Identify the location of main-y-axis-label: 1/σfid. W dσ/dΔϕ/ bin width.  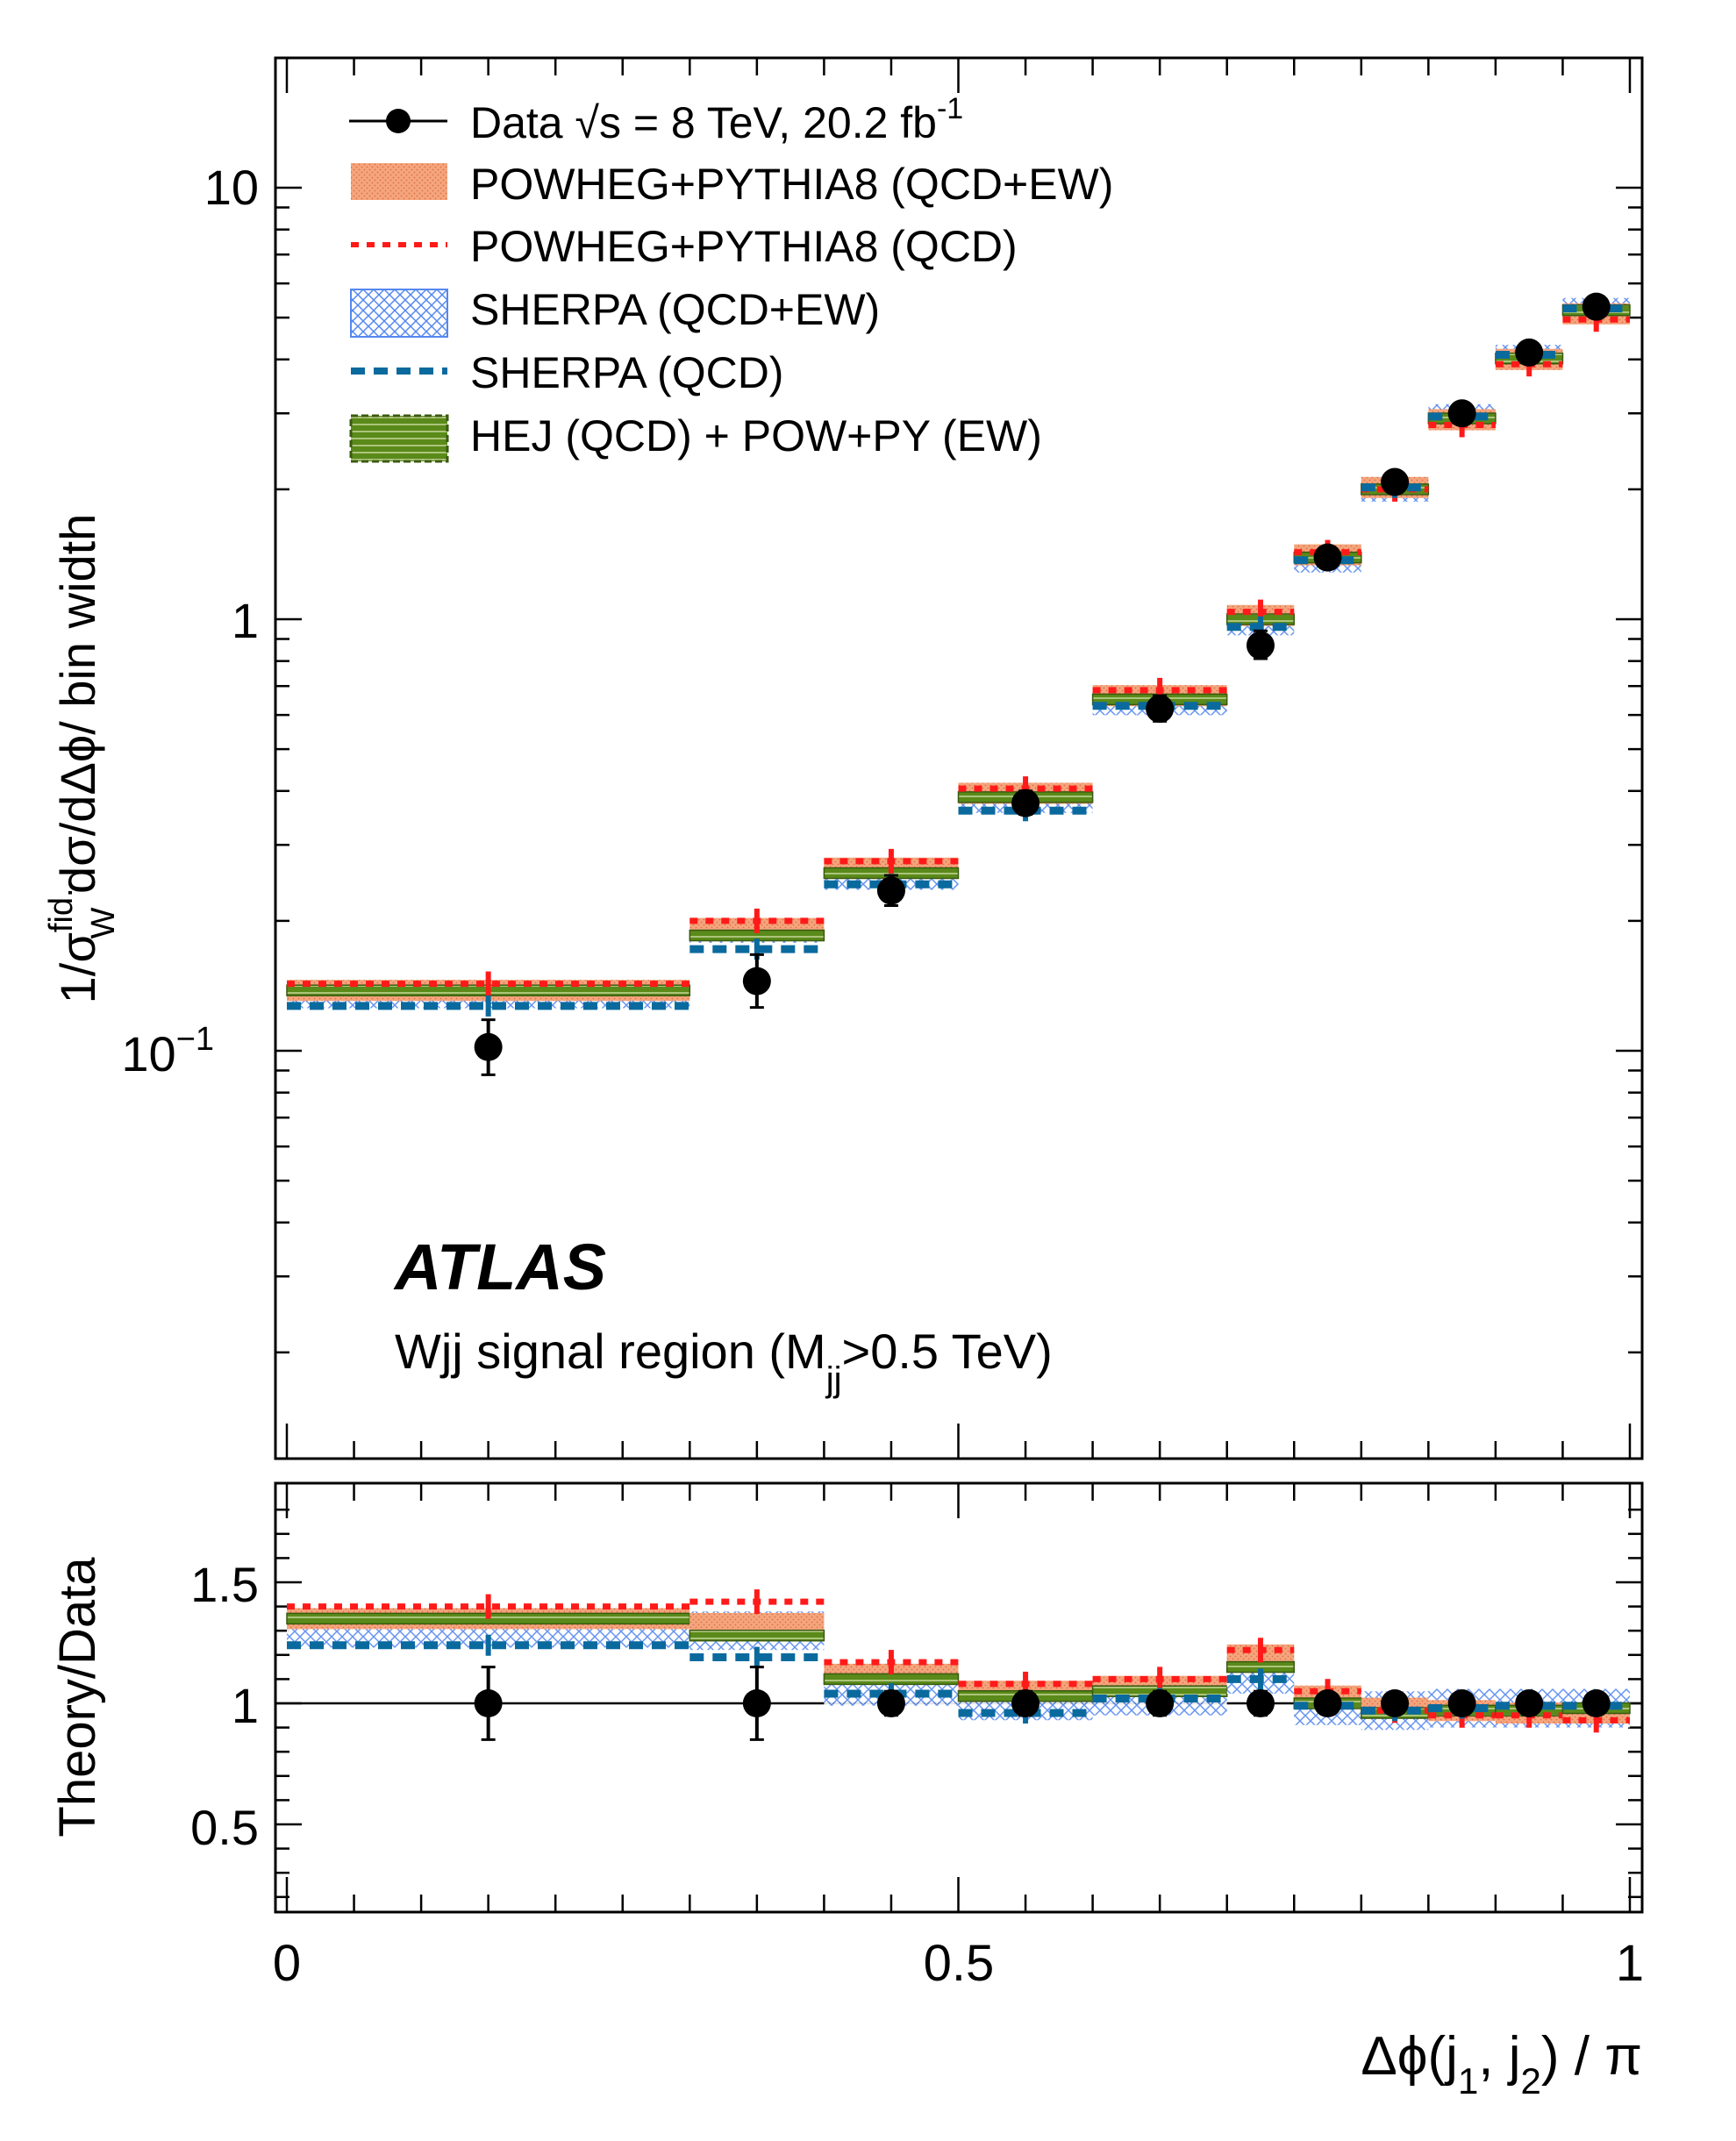
(82, 759).